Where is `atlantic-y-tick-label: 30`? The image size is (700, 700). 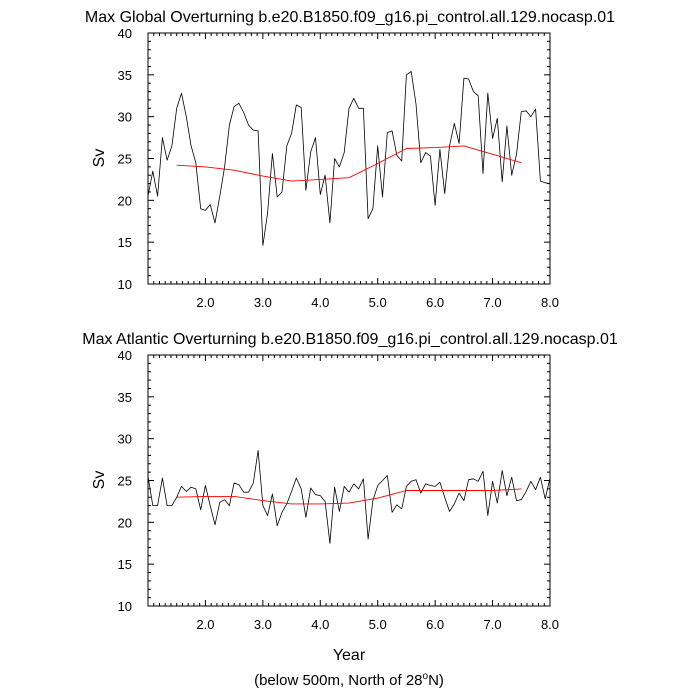 atlantic-y-tick-label: 30 is located at coordinates (125, 439).